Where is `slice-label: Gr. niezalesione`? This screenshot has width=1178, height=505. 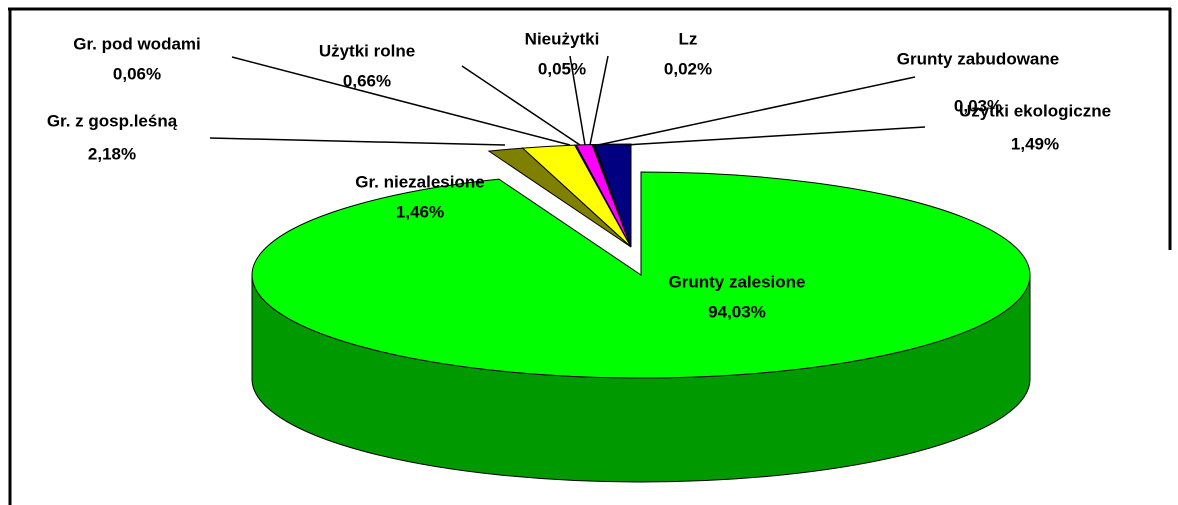 slice-label: Gr. niezalesione is located at coordinates (419, 181).